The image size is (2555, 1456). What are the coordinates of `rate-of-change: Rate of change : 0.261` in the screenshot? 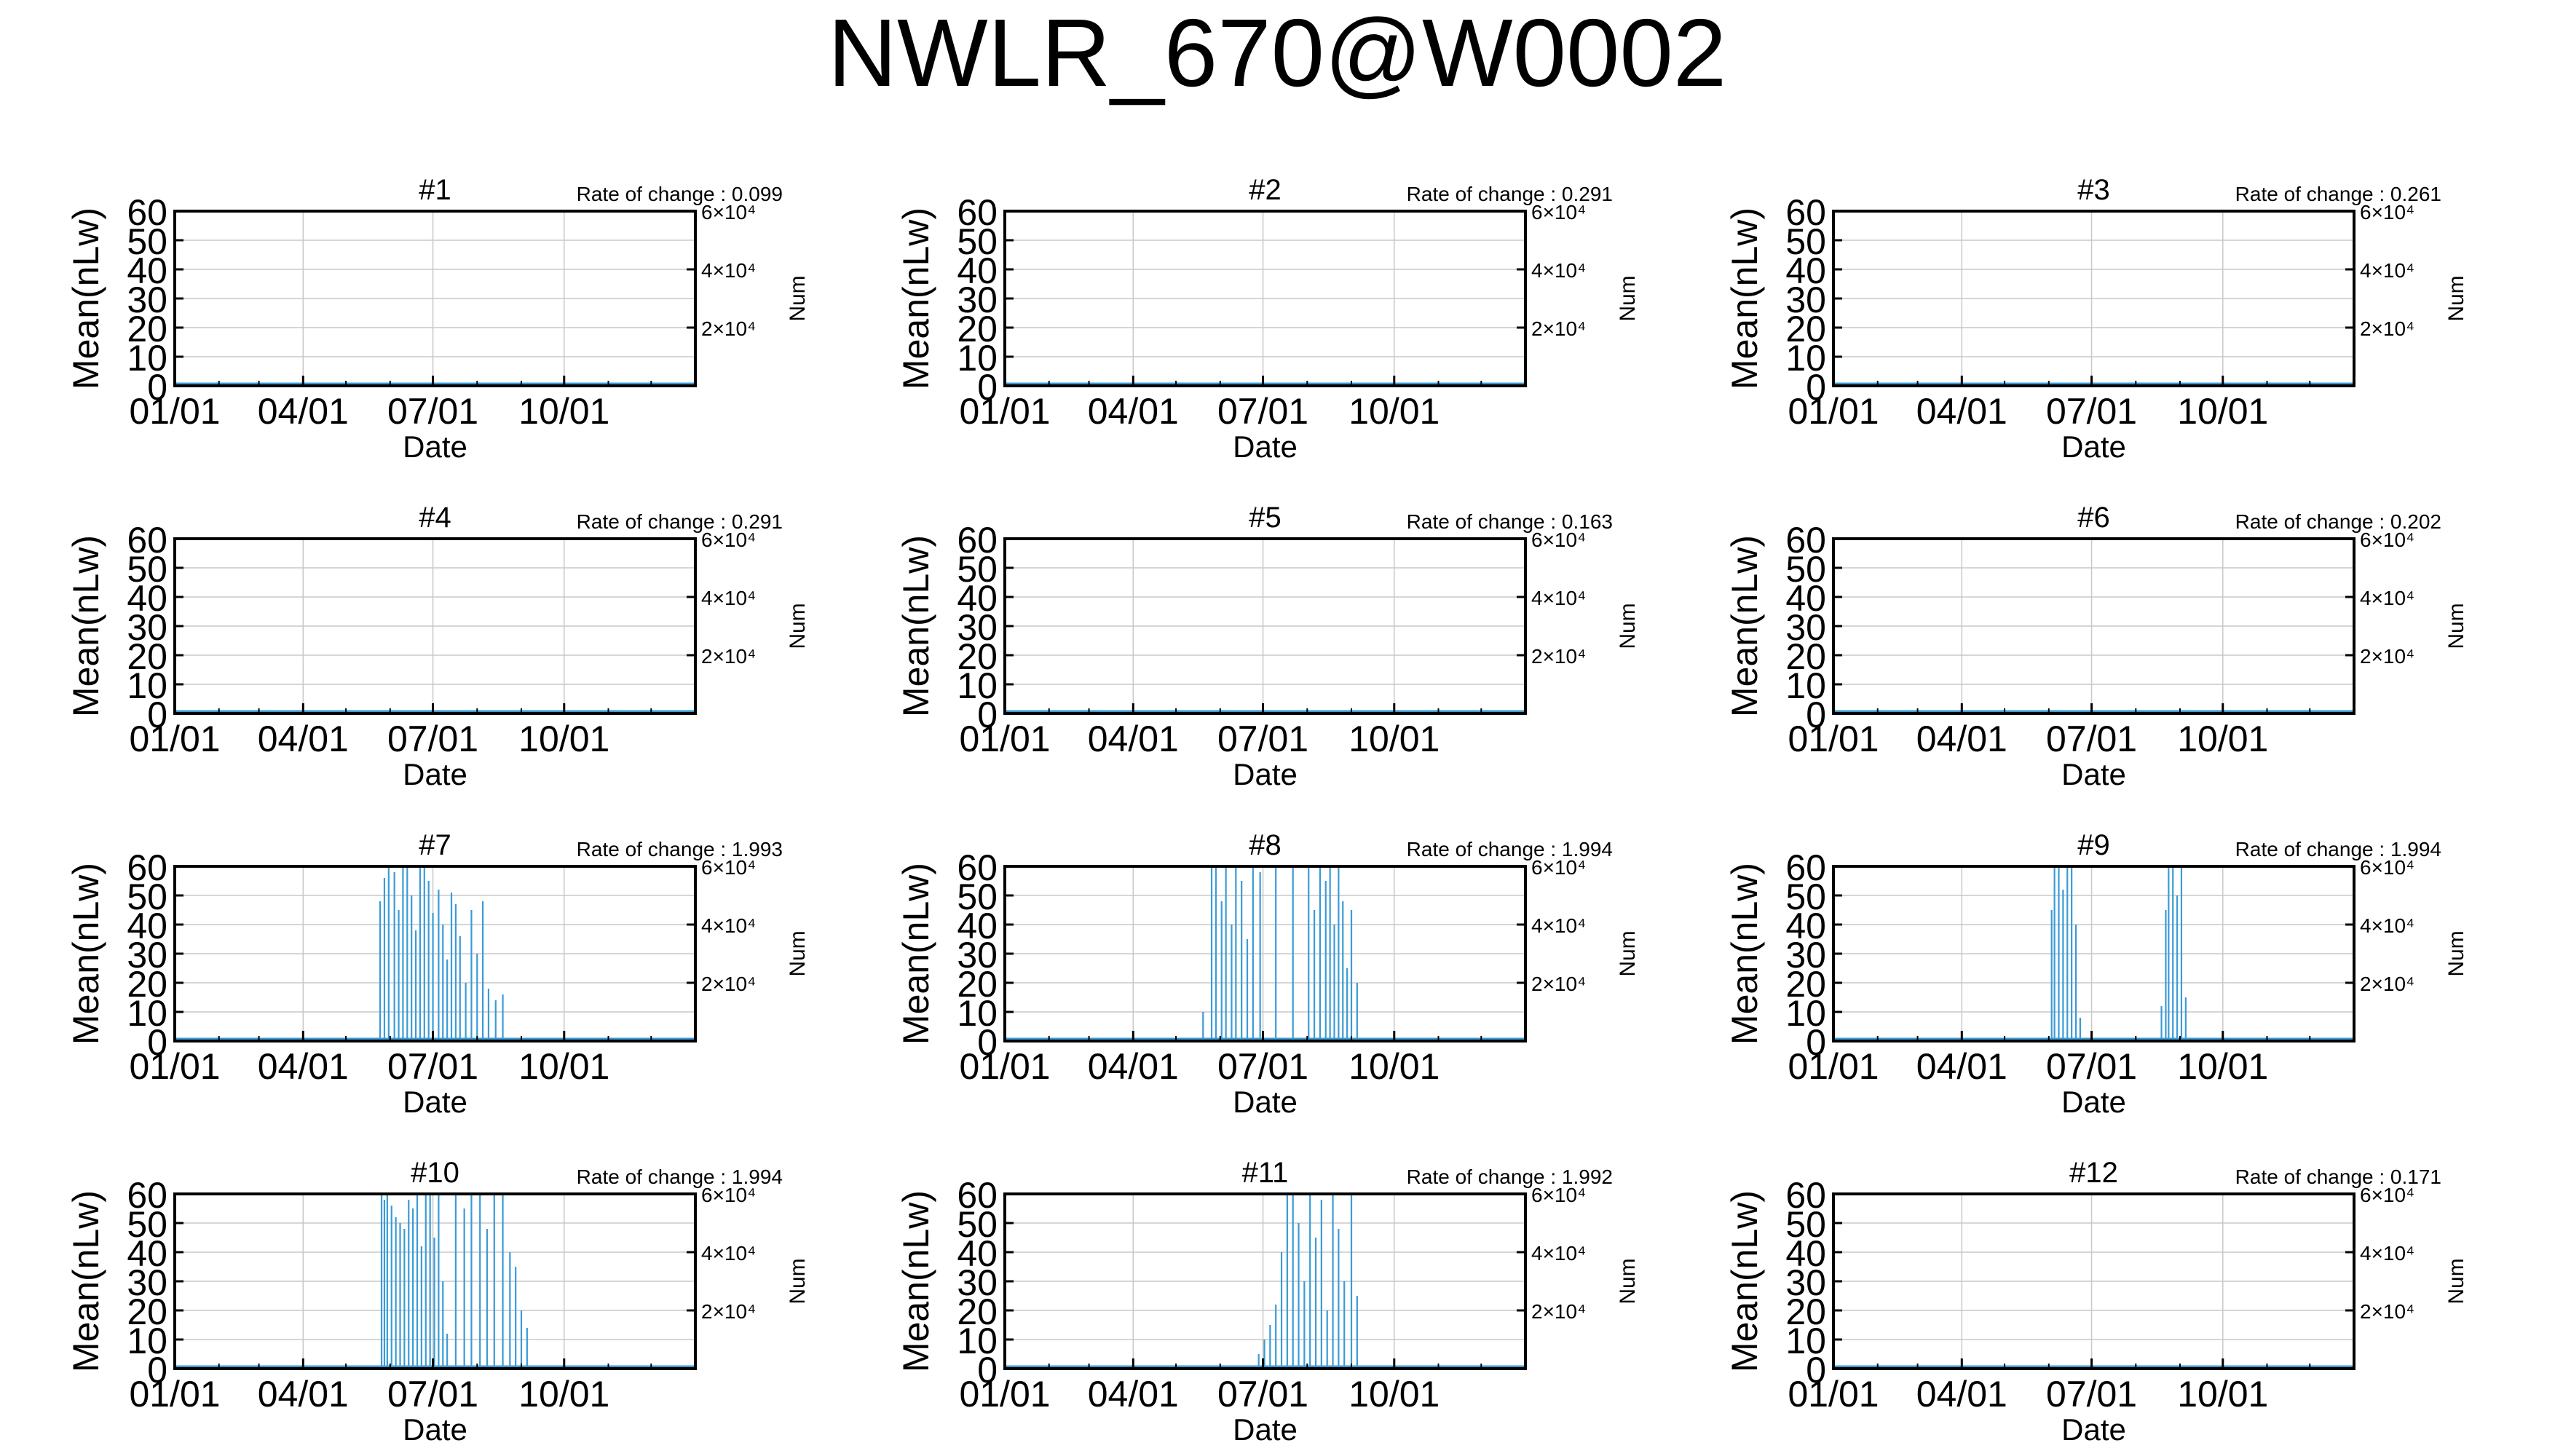 It's located at (2338, 194).